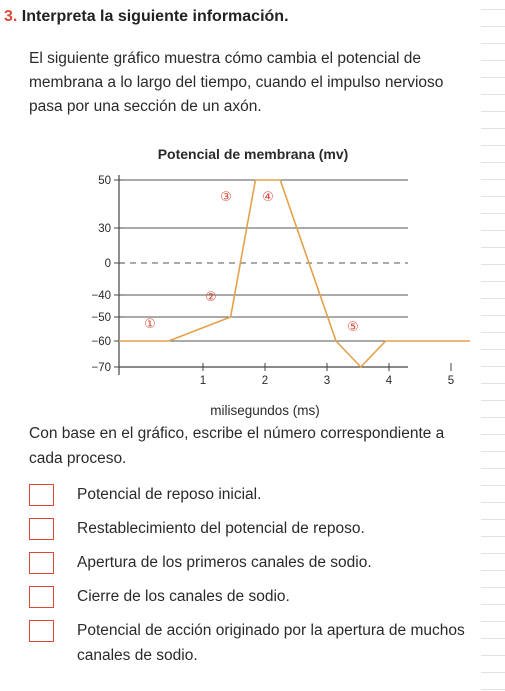  I want to click on x-tick-label: 2, so click(265, 381).